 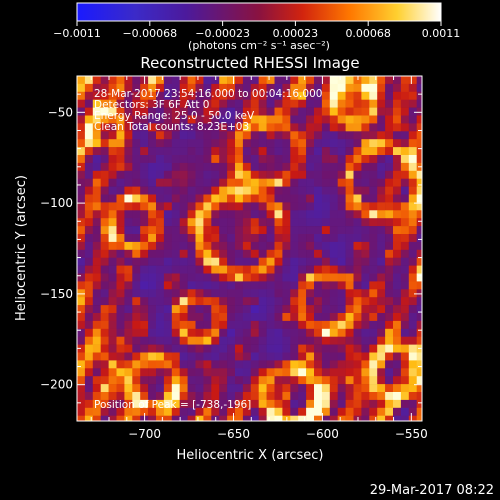 I want to click on x-tick-label: −700, so click(x=144, y=434).